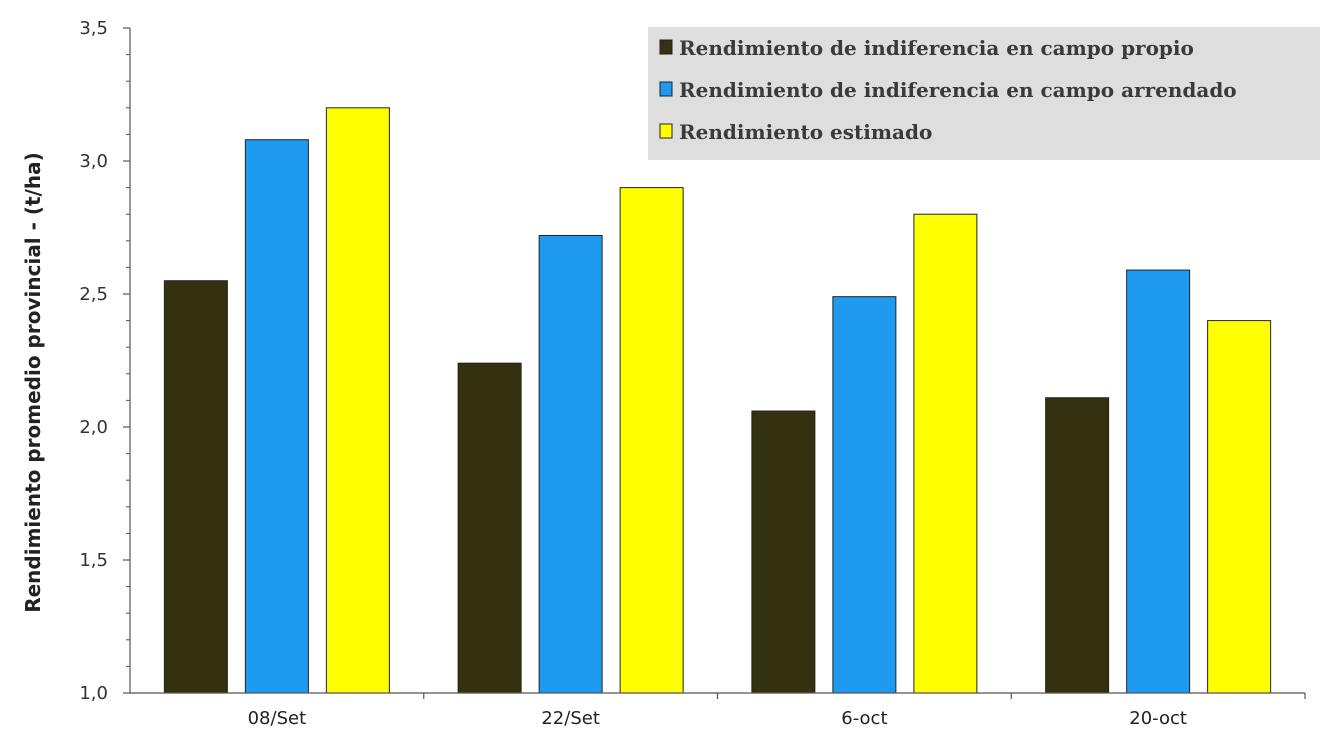 This screenshot has width=1320, height=736. Describe the element at coordinates (33, 382) in the screenshot. I see `y-axis-title: Rendimiento promedio provincial - (t/ha)` at that location.